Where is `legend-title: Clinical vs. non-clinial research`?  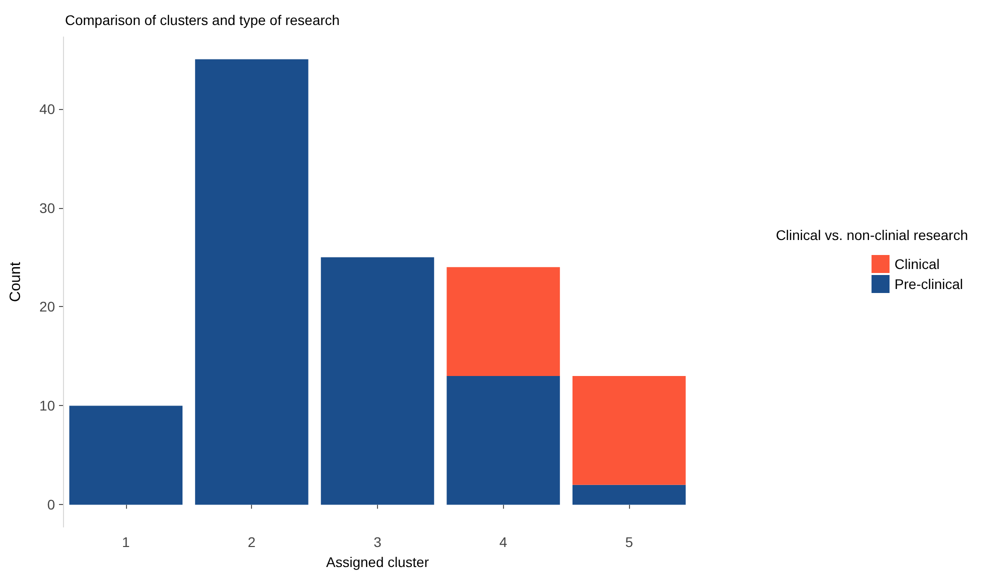
legend-title: Clinical vs. non-clinial research is located at coordinates (872, 235).